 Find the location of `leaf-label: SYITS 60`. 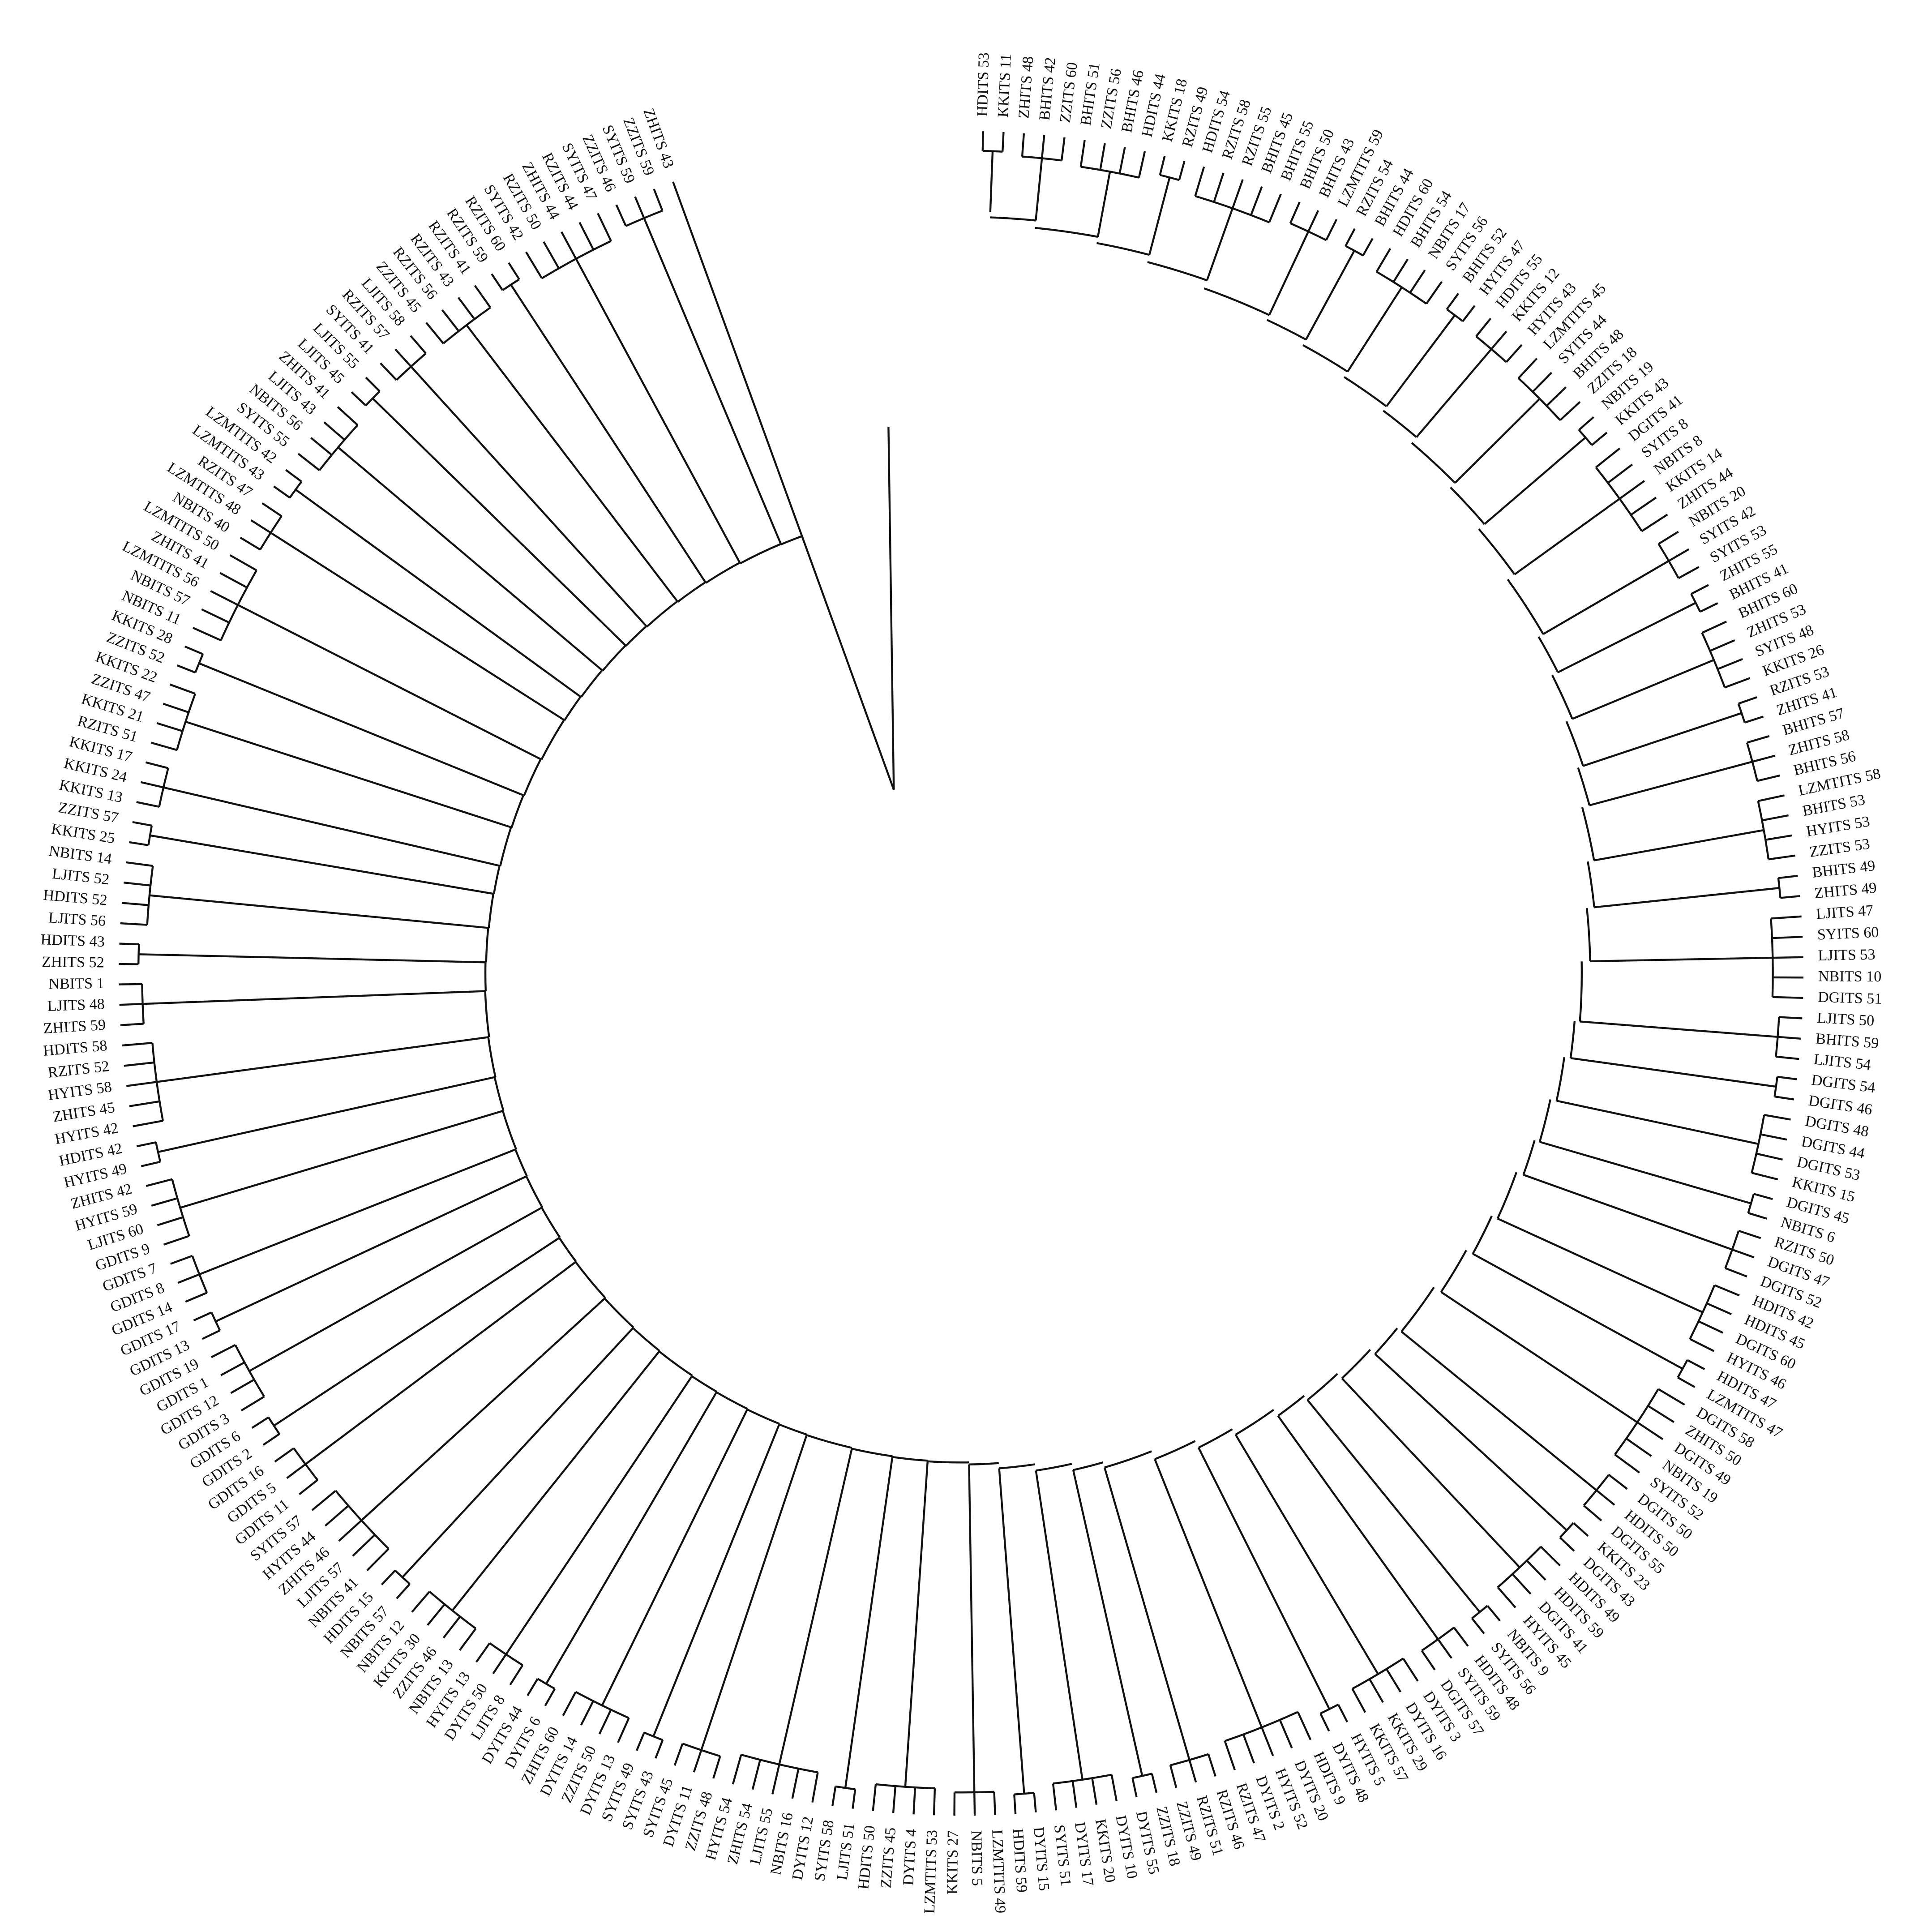

leaf-label: SYITS 60 is located at coordinates (1848, 933).